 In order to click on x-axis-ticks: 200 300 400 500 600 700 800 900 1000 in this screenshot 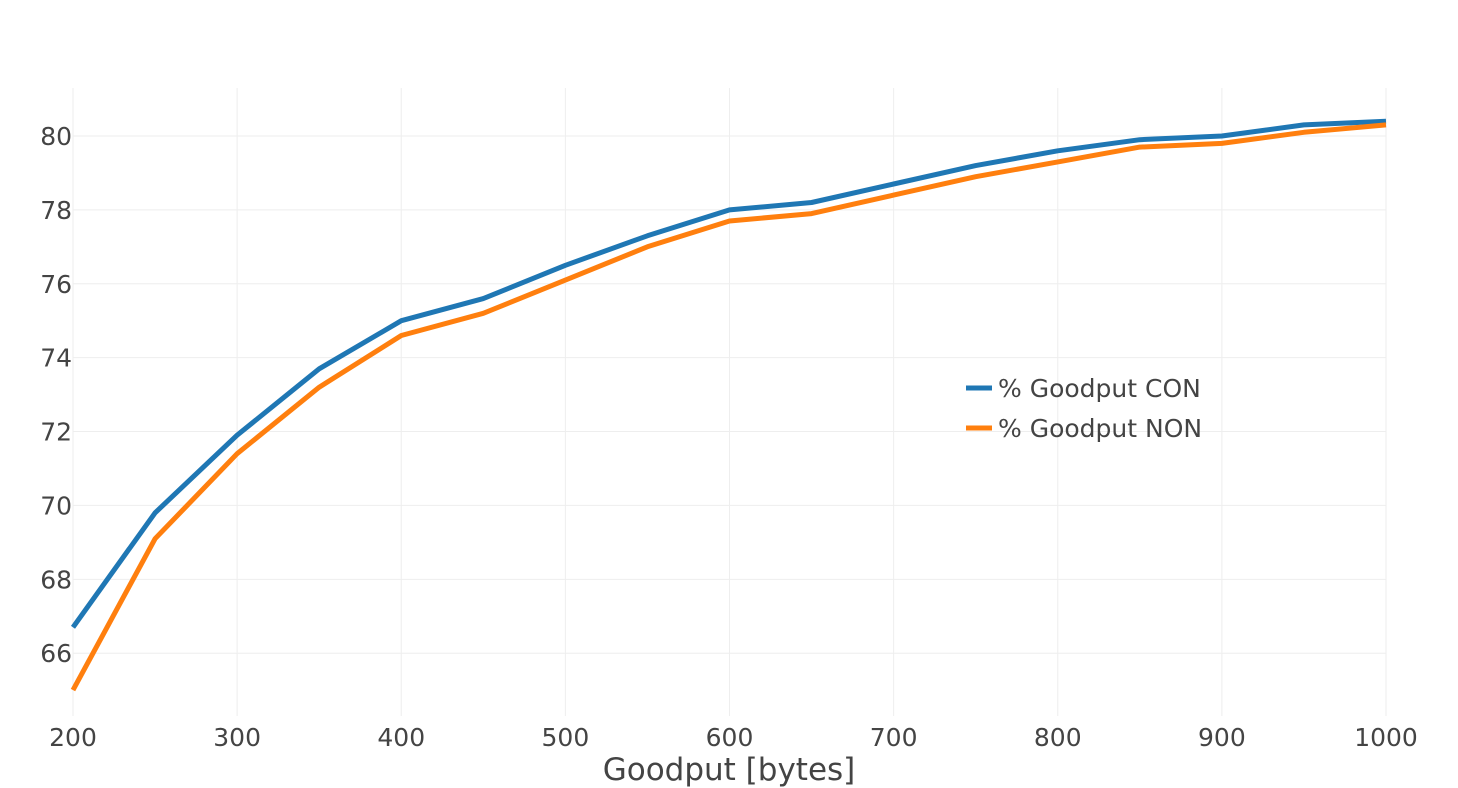, I will do `click(733, 737)`.